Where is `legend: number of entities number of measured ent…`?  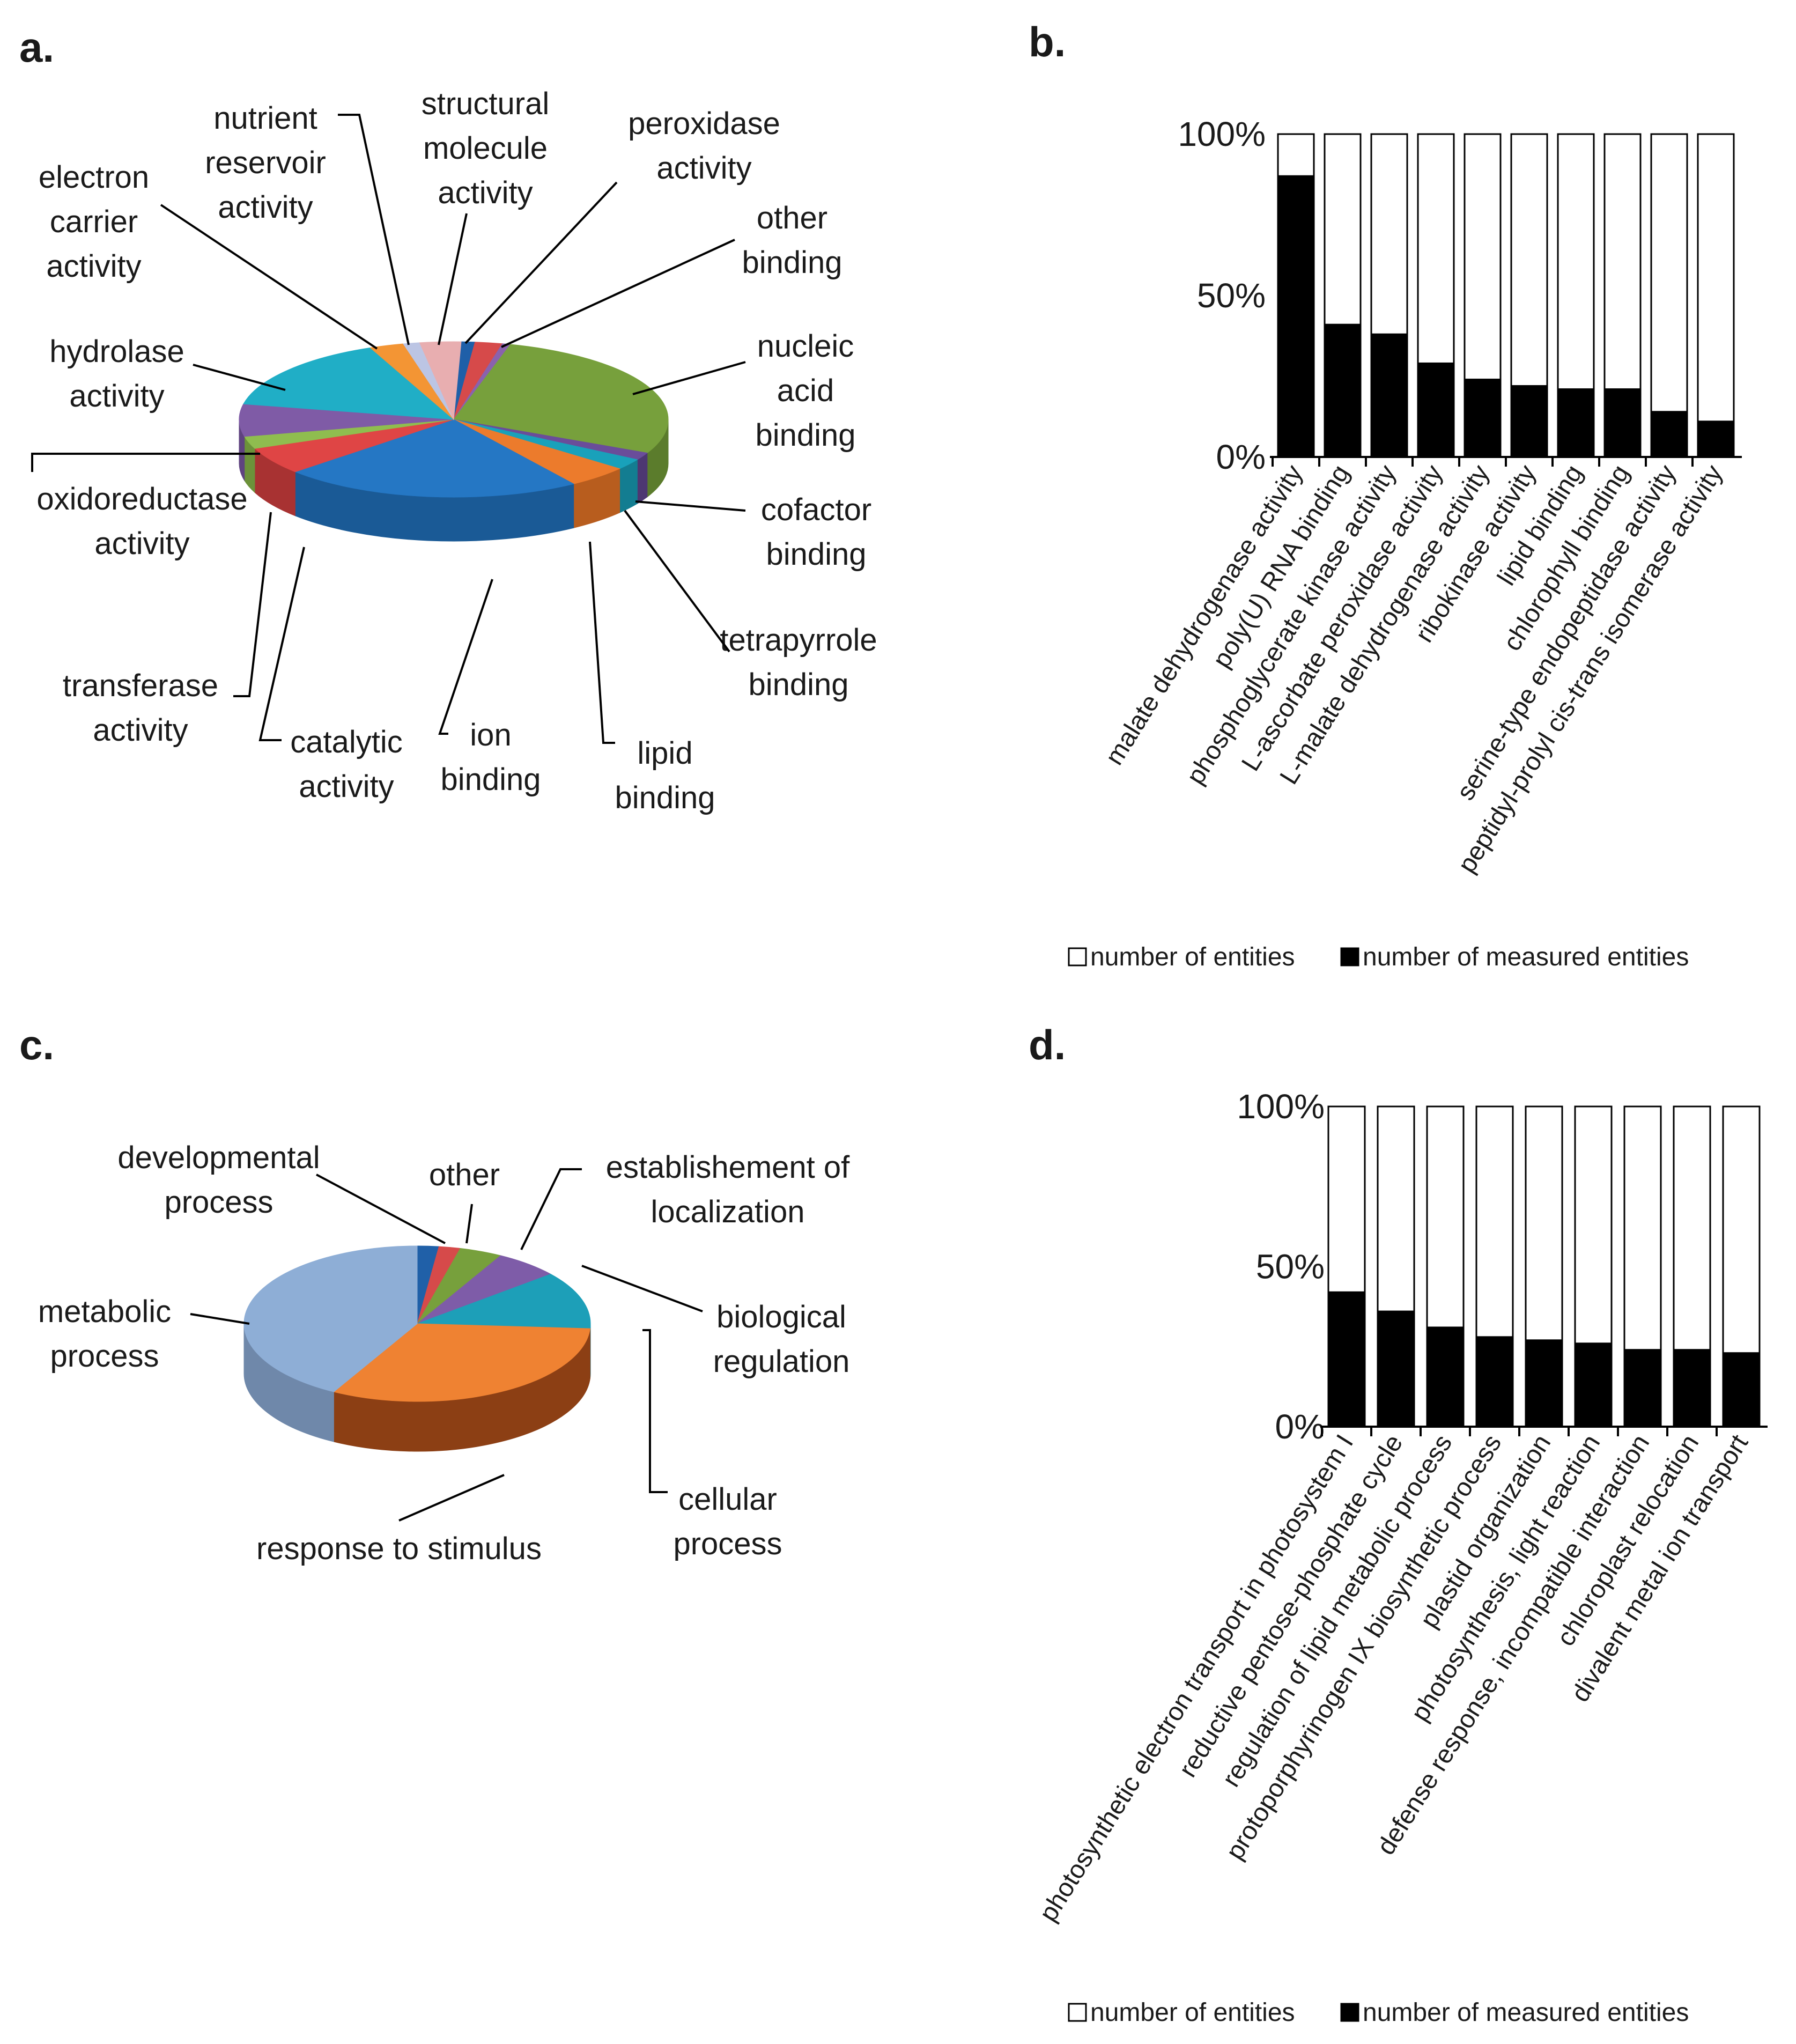
legend: number of entities number of measured ent… is located at coordinates (1378, 2012).